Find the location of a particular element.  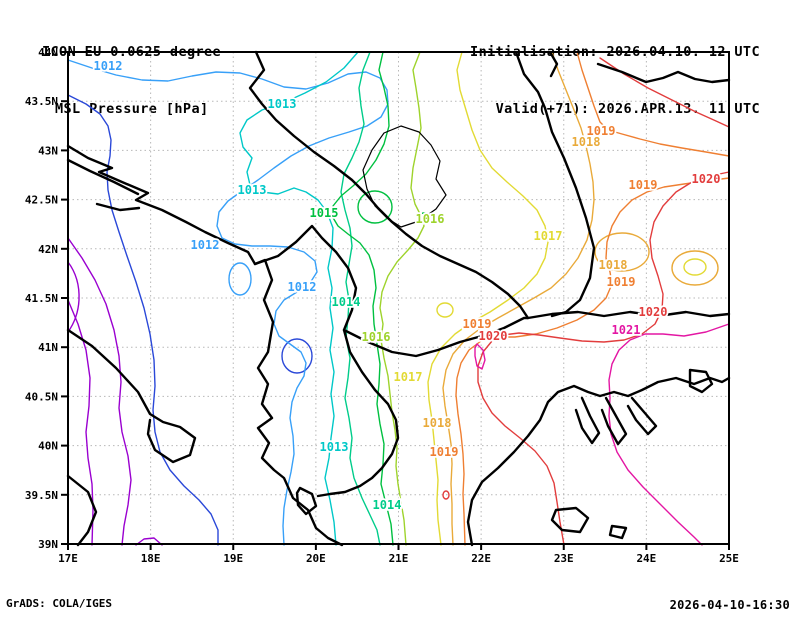

border-albania-east is located at coordinates (326, 361).